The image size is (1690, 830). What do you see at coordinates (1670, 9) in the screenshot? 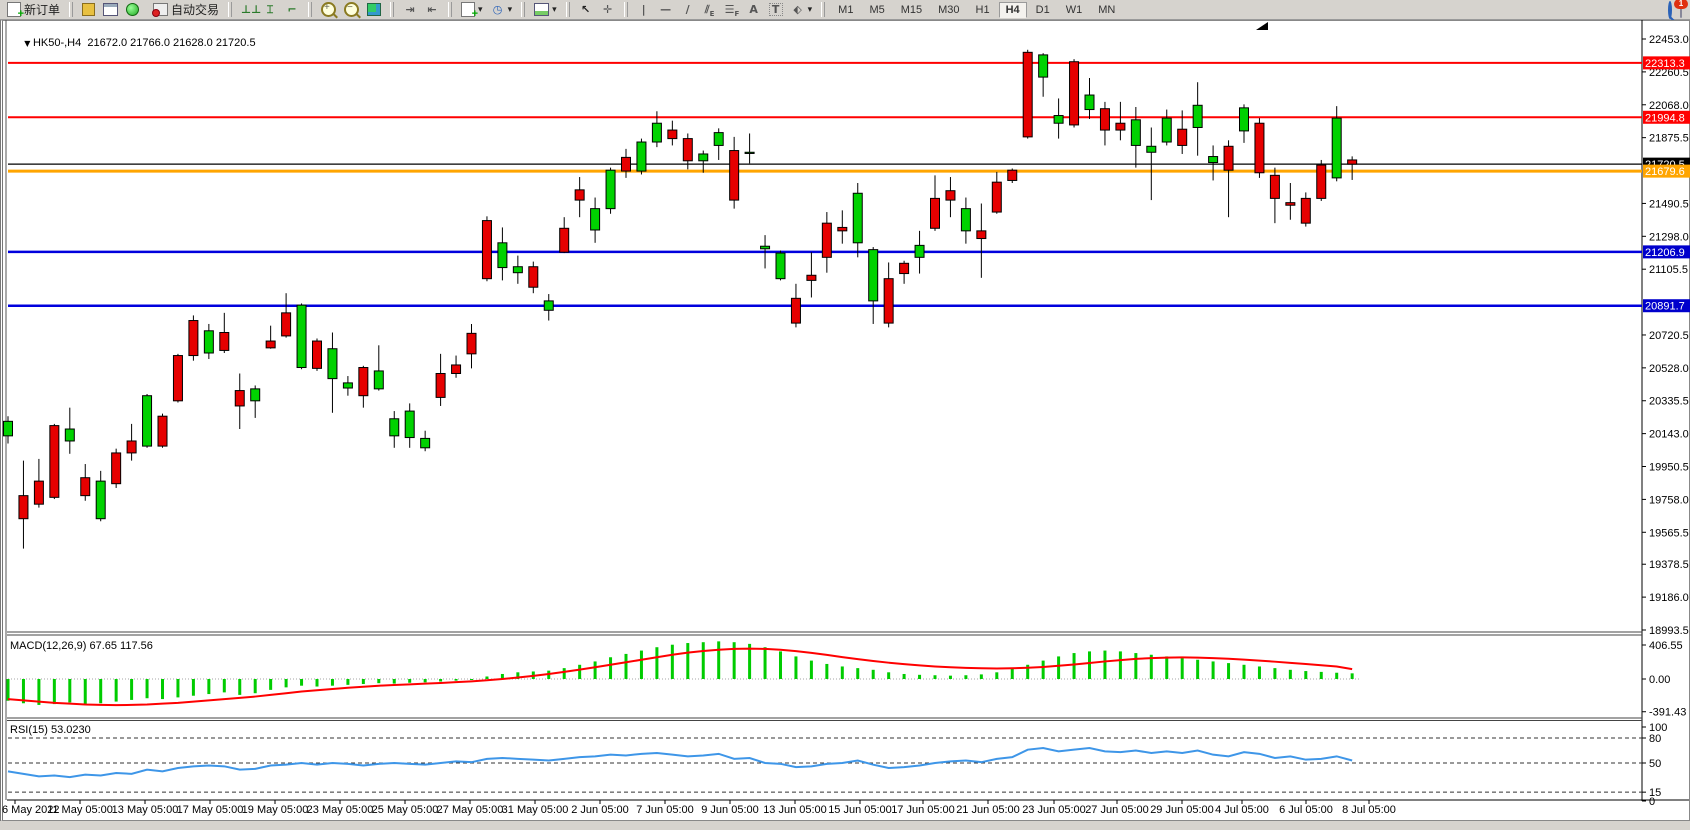
I see `search-button` at bounding box center [1670, 9].